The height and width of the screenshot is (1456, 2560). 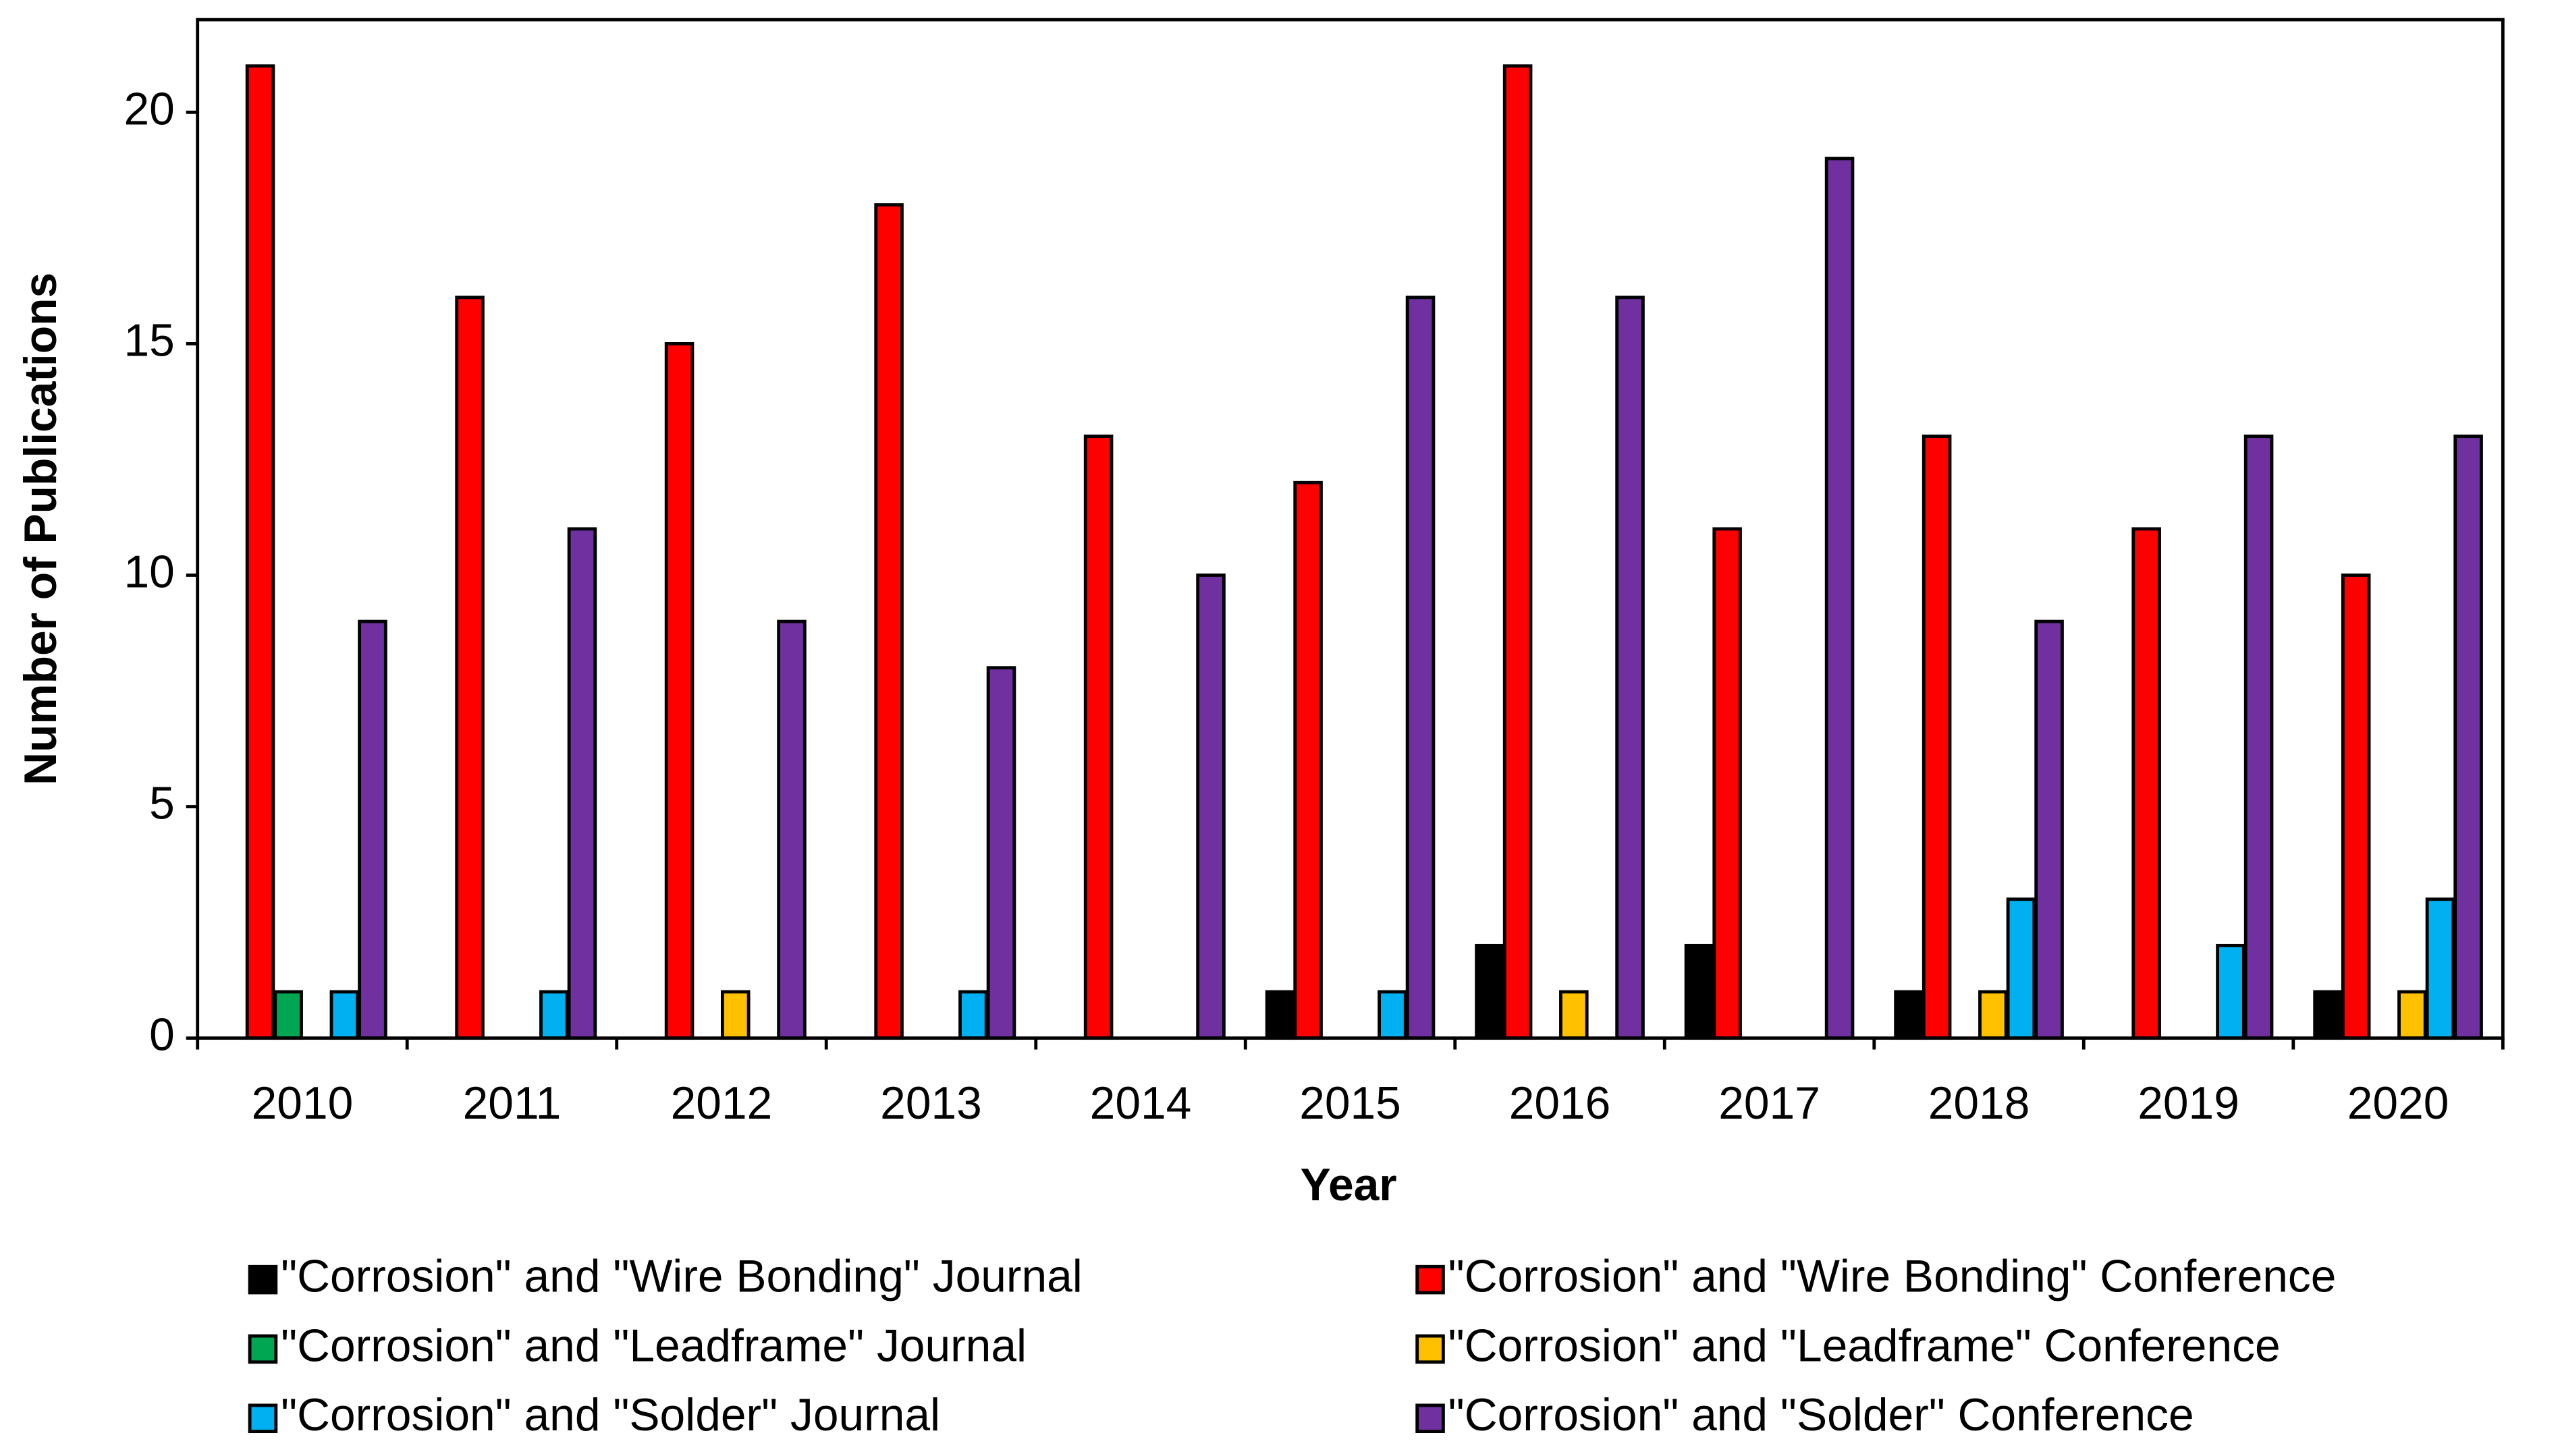 What do you see at coordinates (654, 1345) in the screenshot?
I see `legend-label: "Corrosion" and "Leadframe" Journal` at bounding box center [654, 1345].